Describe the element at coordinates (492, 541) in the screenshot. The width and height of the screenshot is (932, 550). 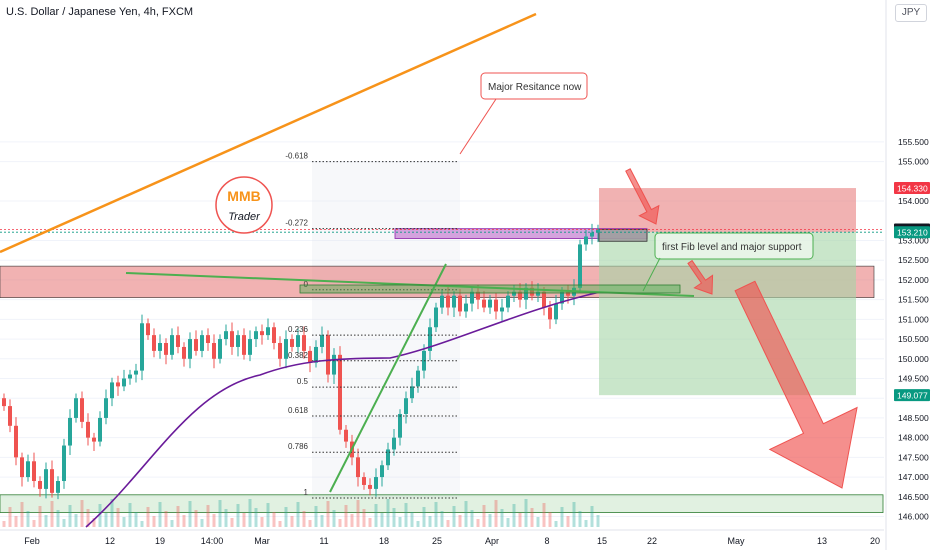
I see `x-tick-label: Apr` at that location.